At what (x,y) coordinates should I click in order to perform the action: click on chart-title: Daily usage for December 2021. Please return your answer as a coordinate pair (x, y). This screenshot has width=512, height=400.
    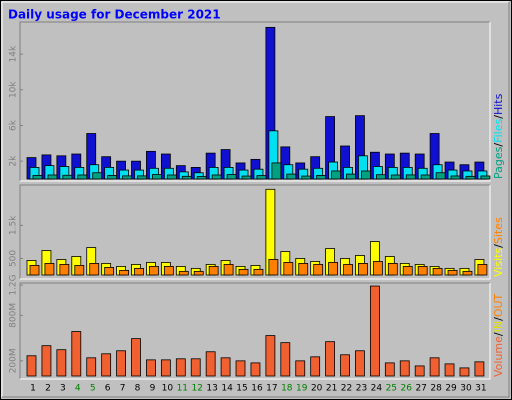
    Looking at the image, I should click on (114, 15).